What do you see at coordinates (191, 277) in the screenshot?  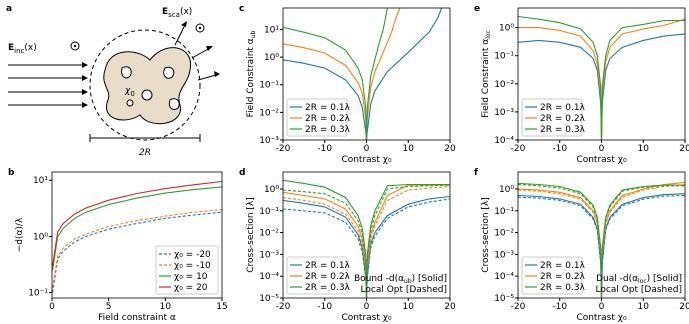 I see `legend-label: χ₀ = 10` at bounding box center [191, 277].